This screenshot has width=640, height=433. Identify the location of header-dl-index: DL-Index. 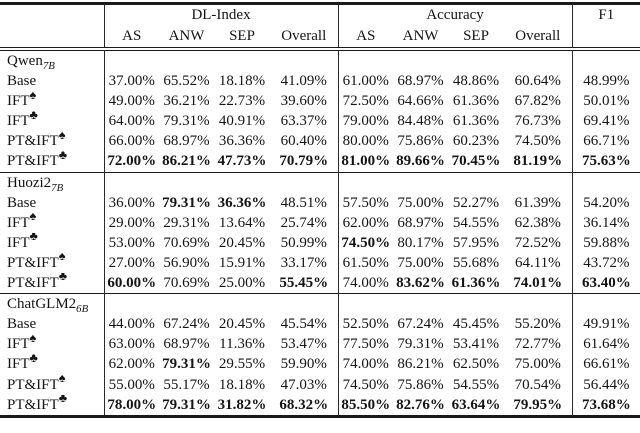
(221, 14).